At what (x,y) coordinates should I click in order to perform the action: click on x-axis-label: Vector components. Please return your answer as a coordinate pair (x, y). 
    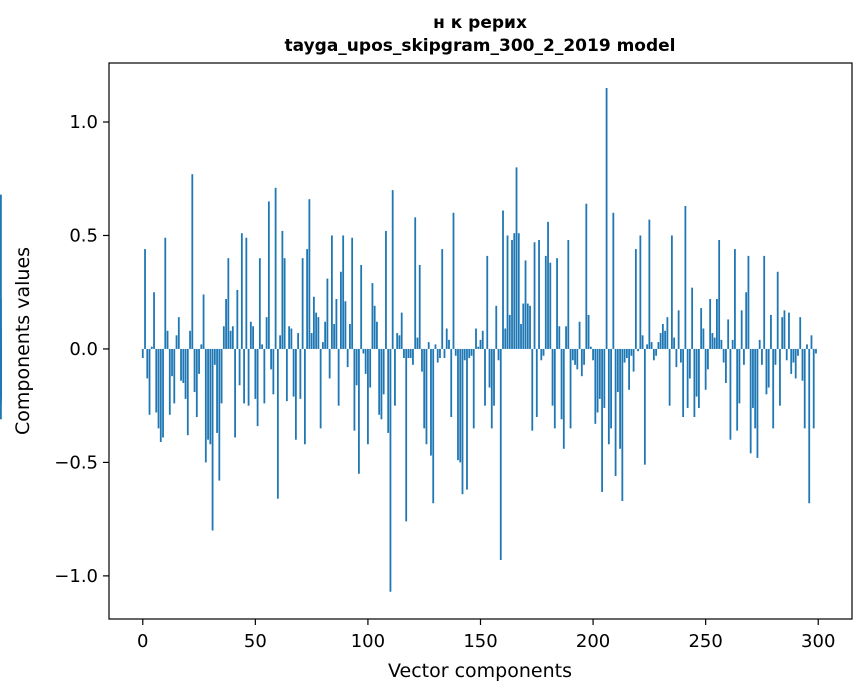
    Looking at the image, I should click on (480, 671).